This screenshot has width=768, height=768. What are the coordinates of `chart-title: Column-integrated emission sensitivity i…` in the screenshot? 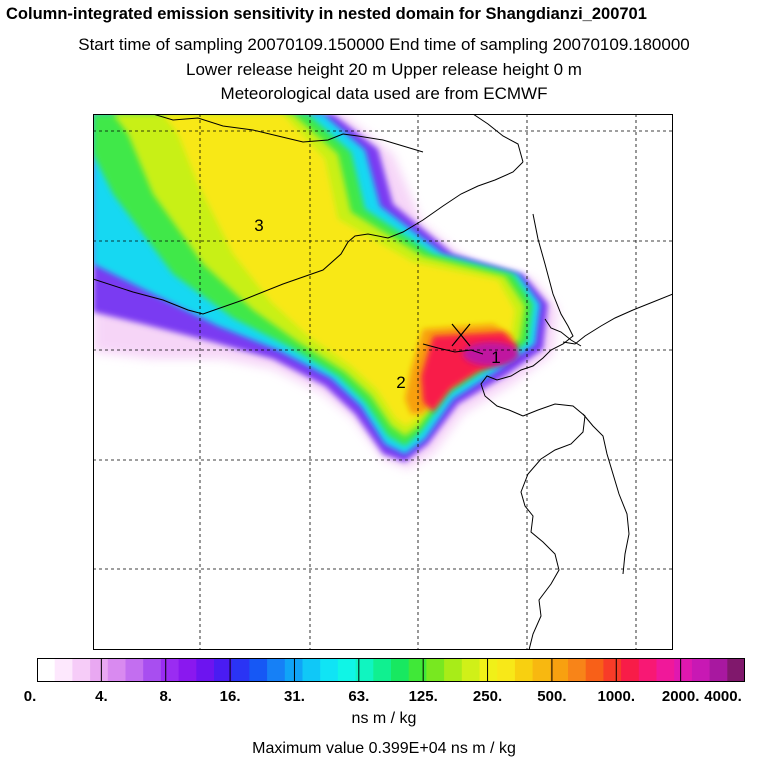 It's located at (326, 14).